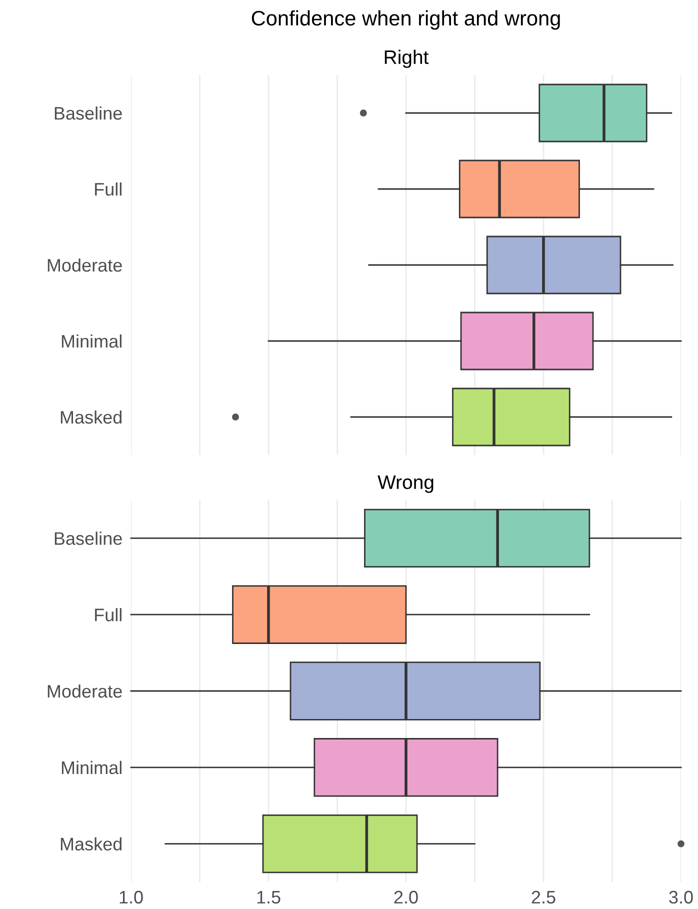 Image resolution: width=698 pixels, height=909 pixels. What do you see at coordinates (681, 897) in the screenshot?
I see `x-tick-label: 3.0` at bounding box center [681, 897].